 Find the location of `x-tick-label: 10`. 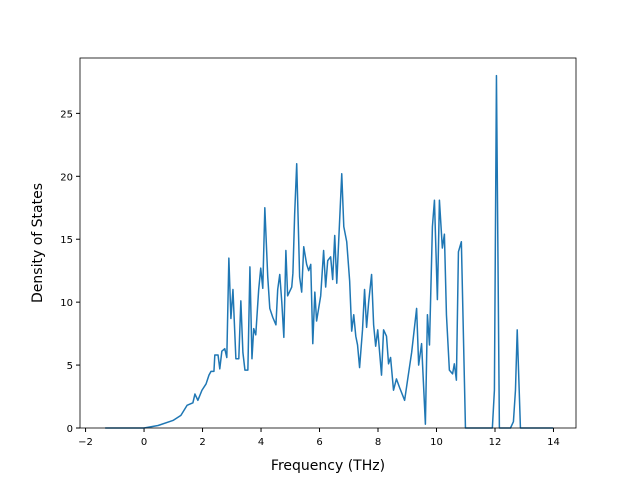

x-tick-label: 10 is located at coordinates (436, 442).